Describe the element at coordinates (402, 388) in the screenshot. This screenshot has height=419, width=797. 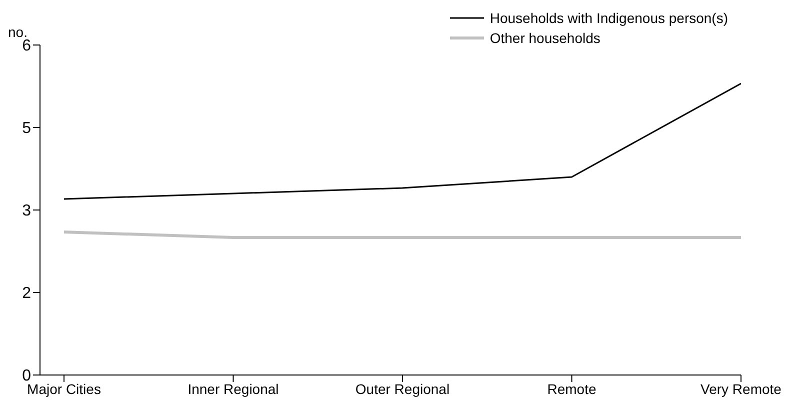
I see `x-tick-label: Outer Regional` at that location.